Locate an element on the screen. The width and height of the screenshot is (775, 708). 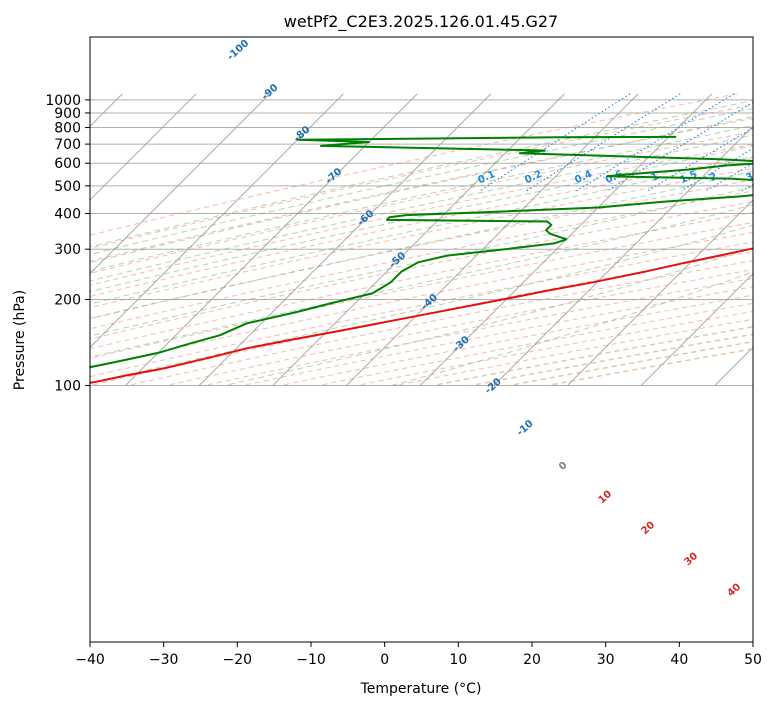
x-tick-label: 30 is located at coordinates (606, 660).